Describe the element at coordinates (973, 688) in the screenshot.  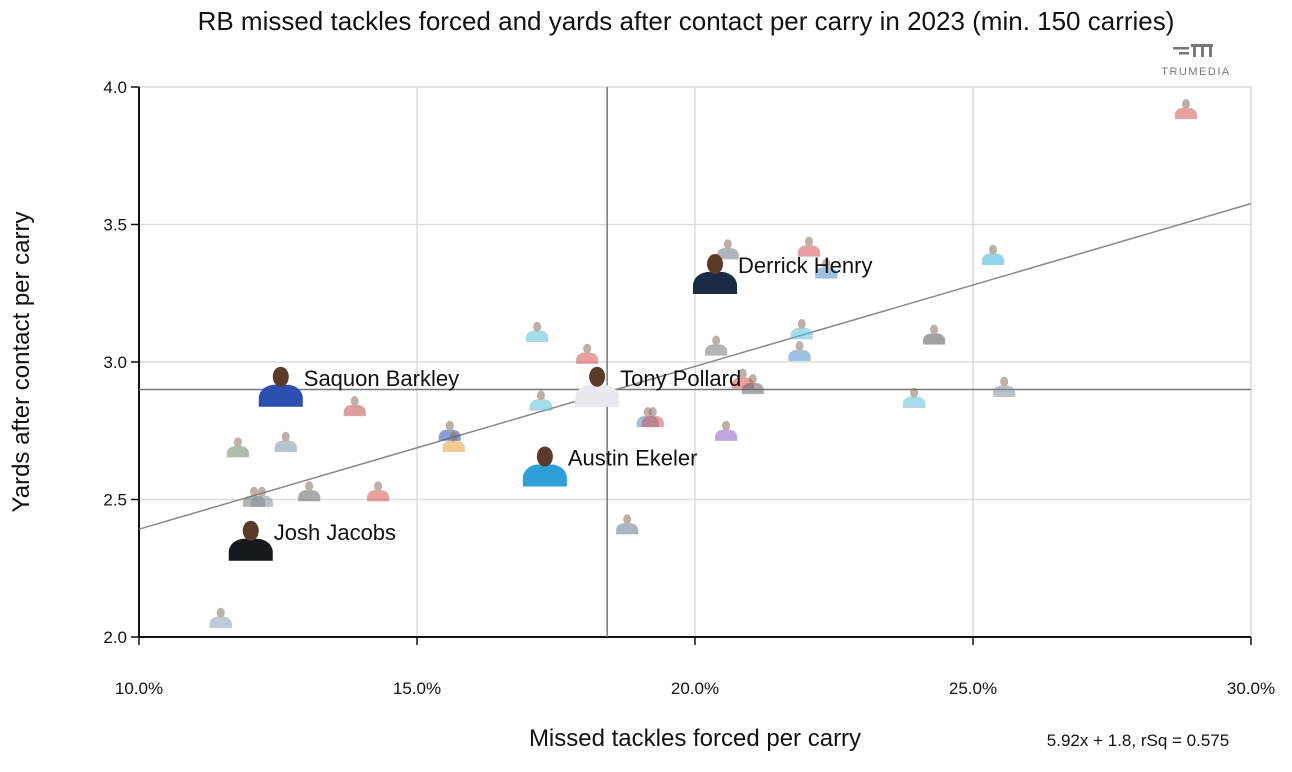
I see `x-tick-label: 25.0%` at that location.